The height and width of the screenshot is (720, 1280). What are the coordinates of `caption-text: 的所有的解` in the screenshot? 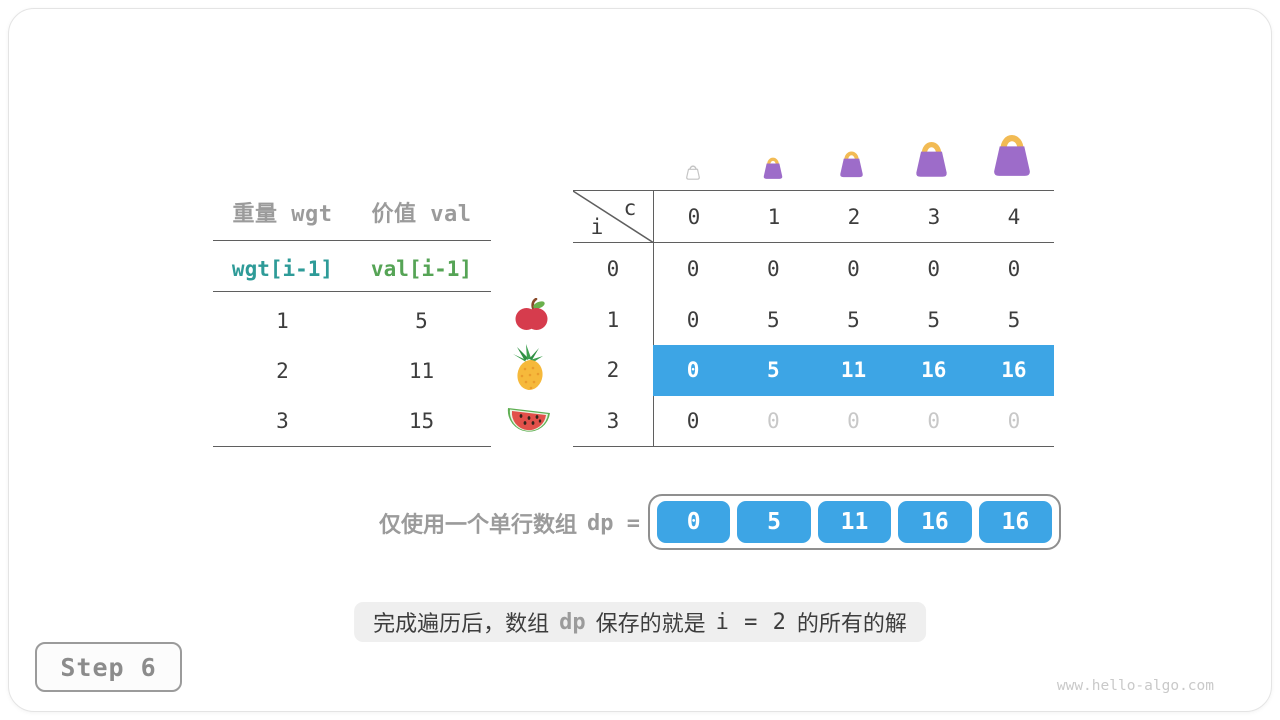 It's located at (851, 623).